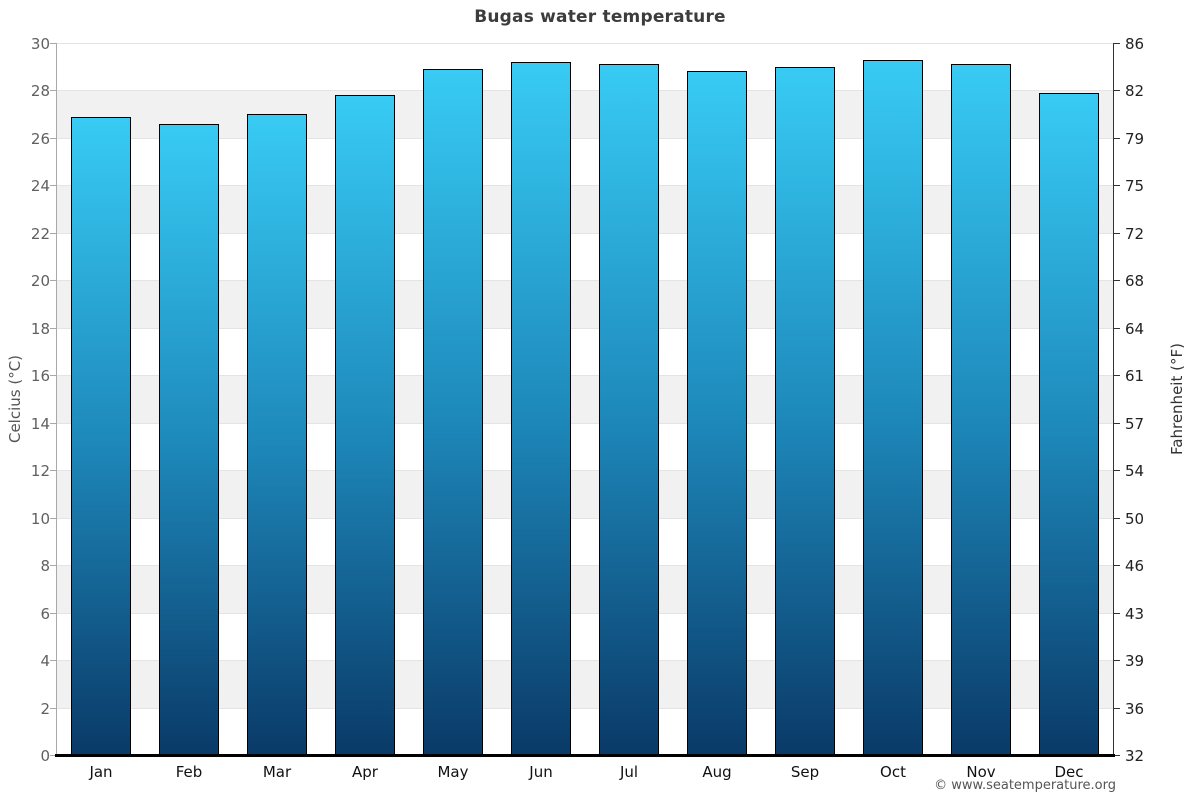  Describe the element at coordinates (1177, 399) in the screenshot. I see `fahrenheit-axis-title: Fahrenheit (°F)` at that location.